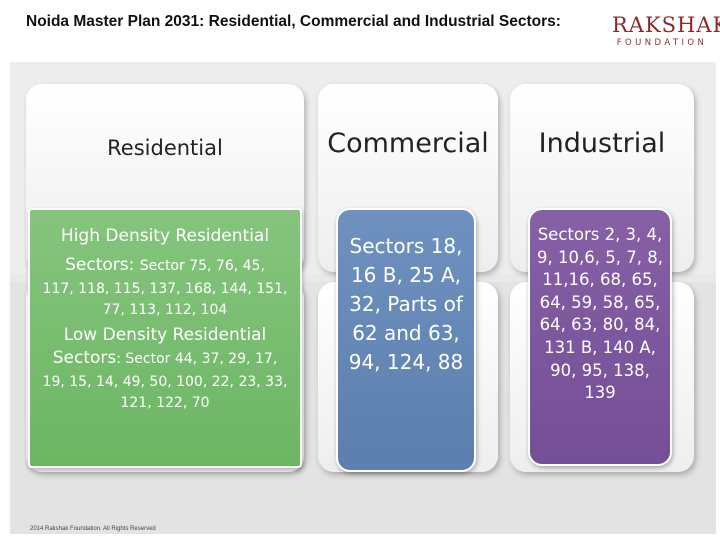 The image size is (720, 540). I want to click on rakshak-logo: RAKSHAK FOUNDATION, so click(666, 30).